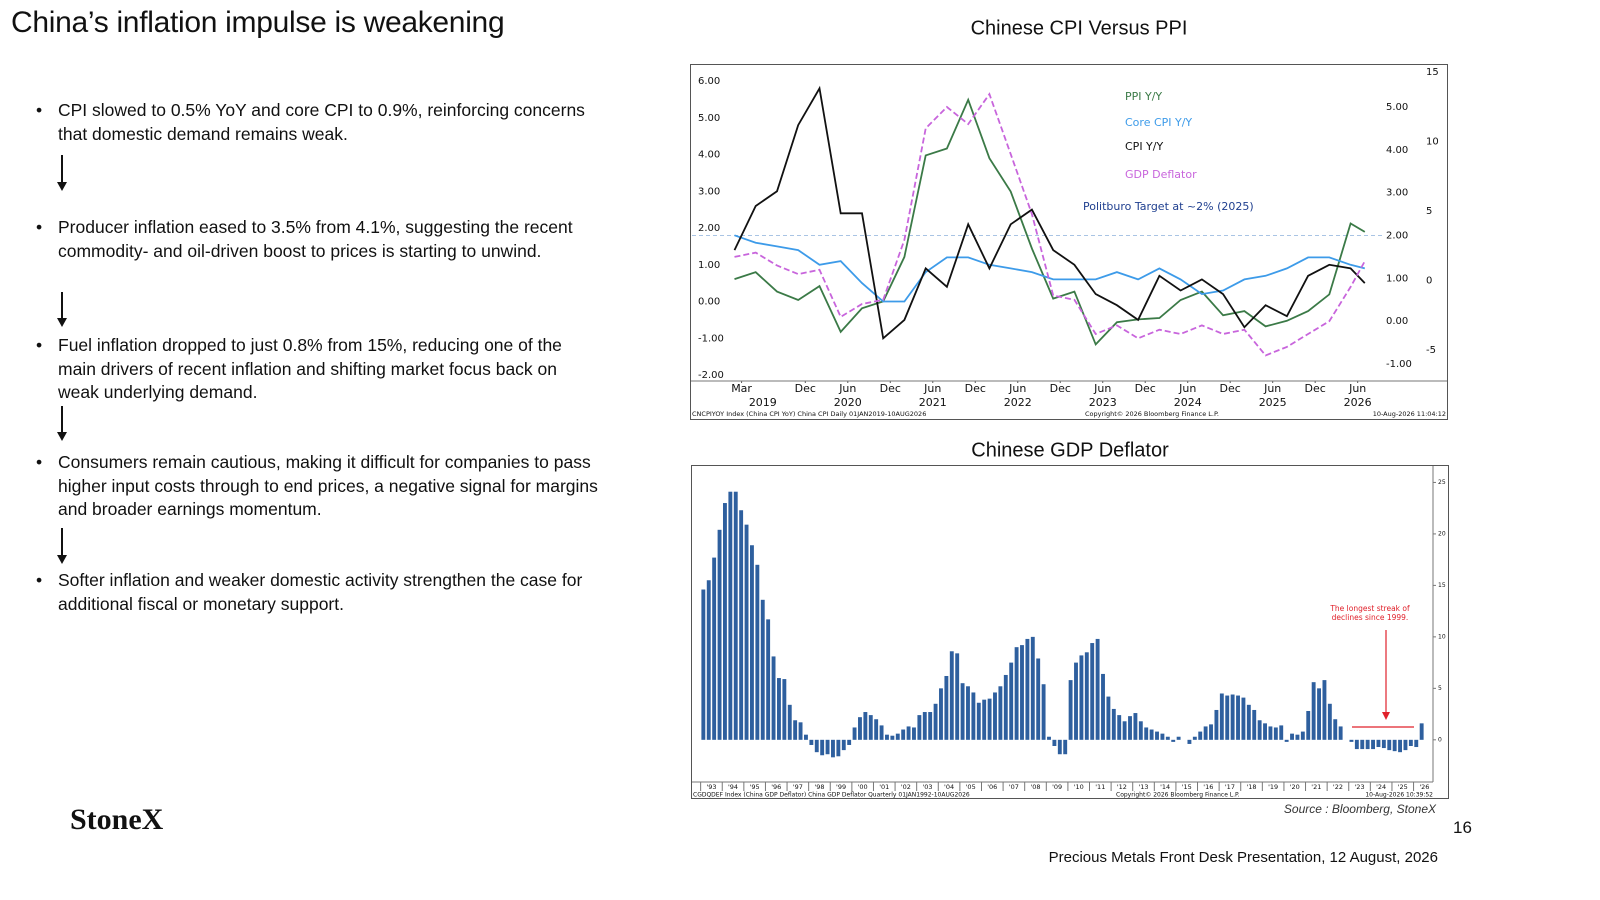  I want to click on legend-entry: GDP Deflator, so click(1161, 174).